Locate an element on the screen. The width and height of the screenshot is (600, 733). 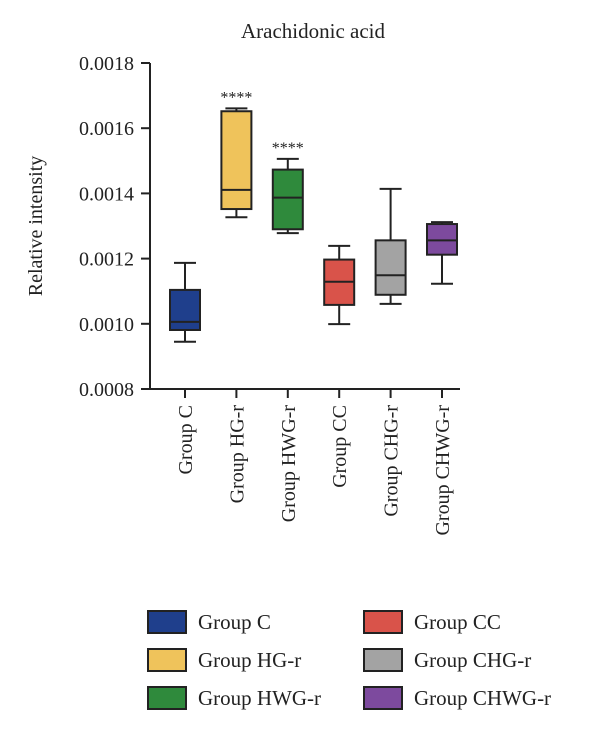
box-group-c is located at coordinates (185, 302).